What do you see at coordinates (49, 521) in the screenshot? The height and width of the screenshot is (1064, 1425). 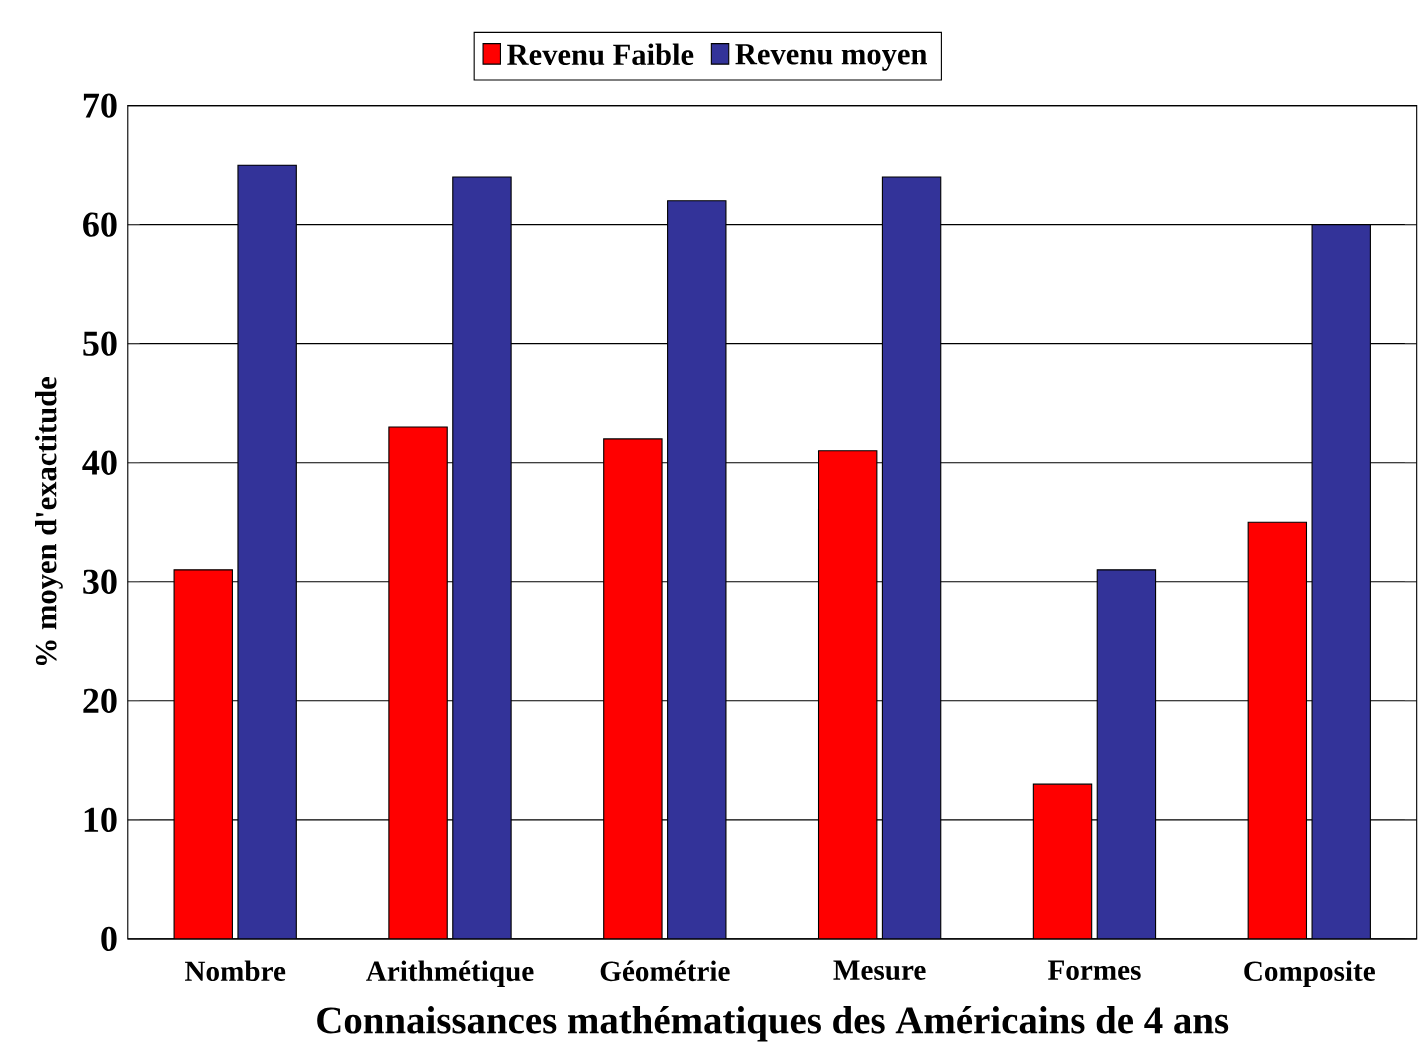 I see `y-axis-title: % moyen d'exactitude` at bounding box center [49, 521].